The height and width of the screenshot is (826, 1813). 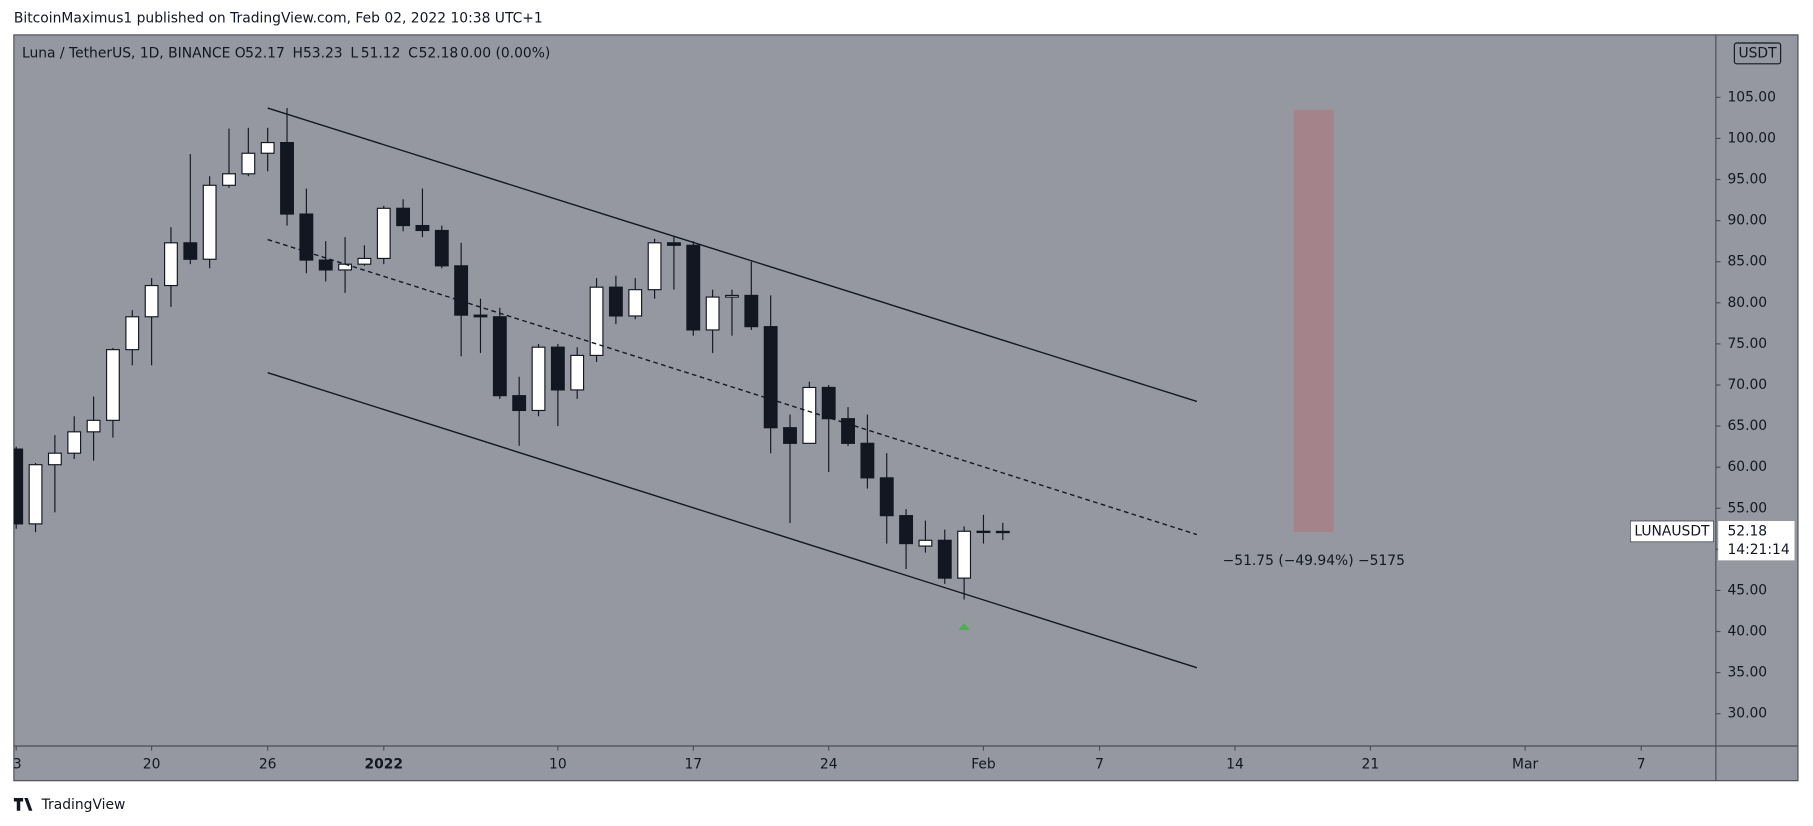 What do you see at coordinates (1758, 550) in the screenshot?
I see `price-countdown: 14:21:14` at bounding box center [1758, 550].